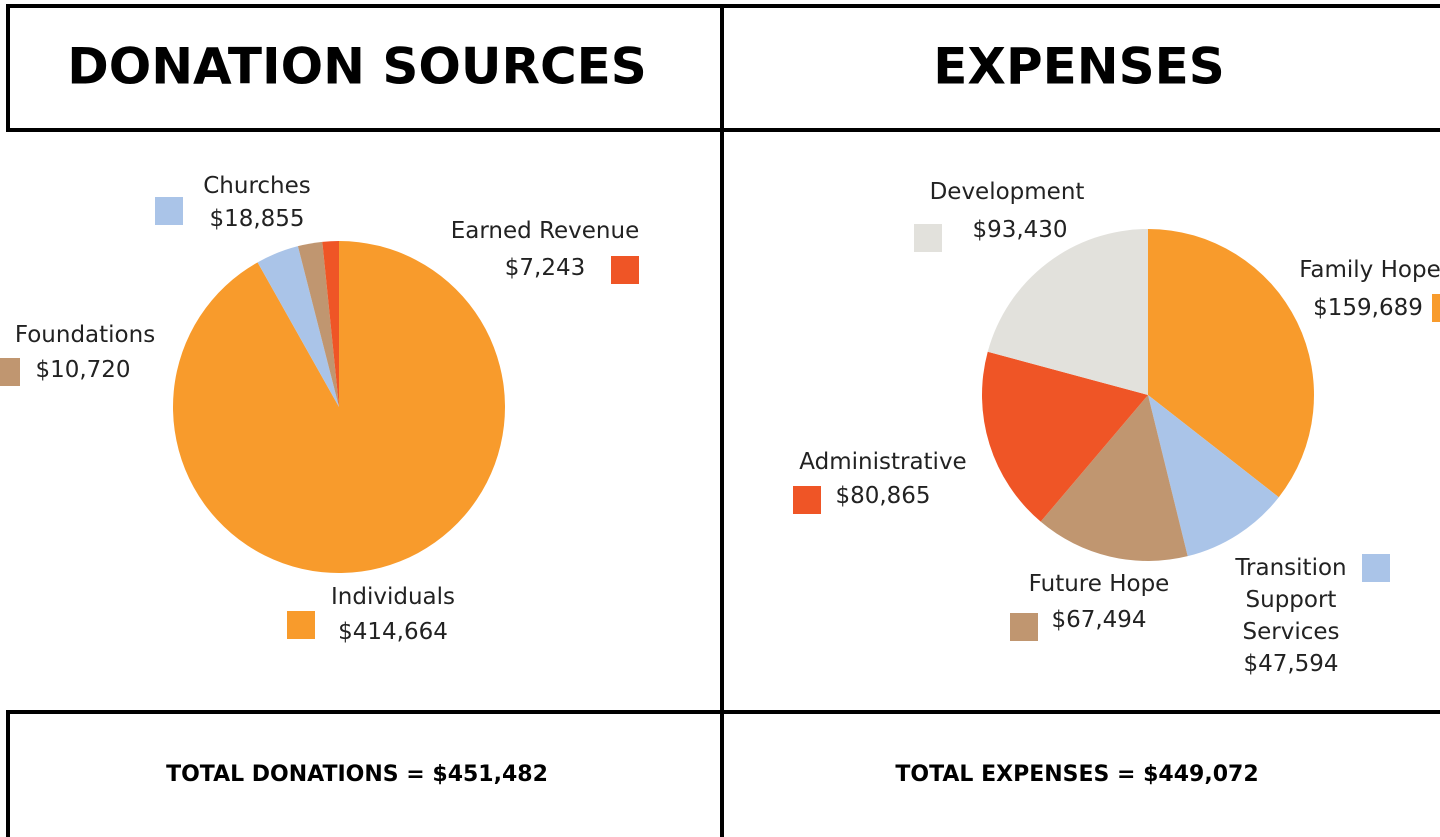  I want to click on slice-value: $18,855, so click(257, 219).